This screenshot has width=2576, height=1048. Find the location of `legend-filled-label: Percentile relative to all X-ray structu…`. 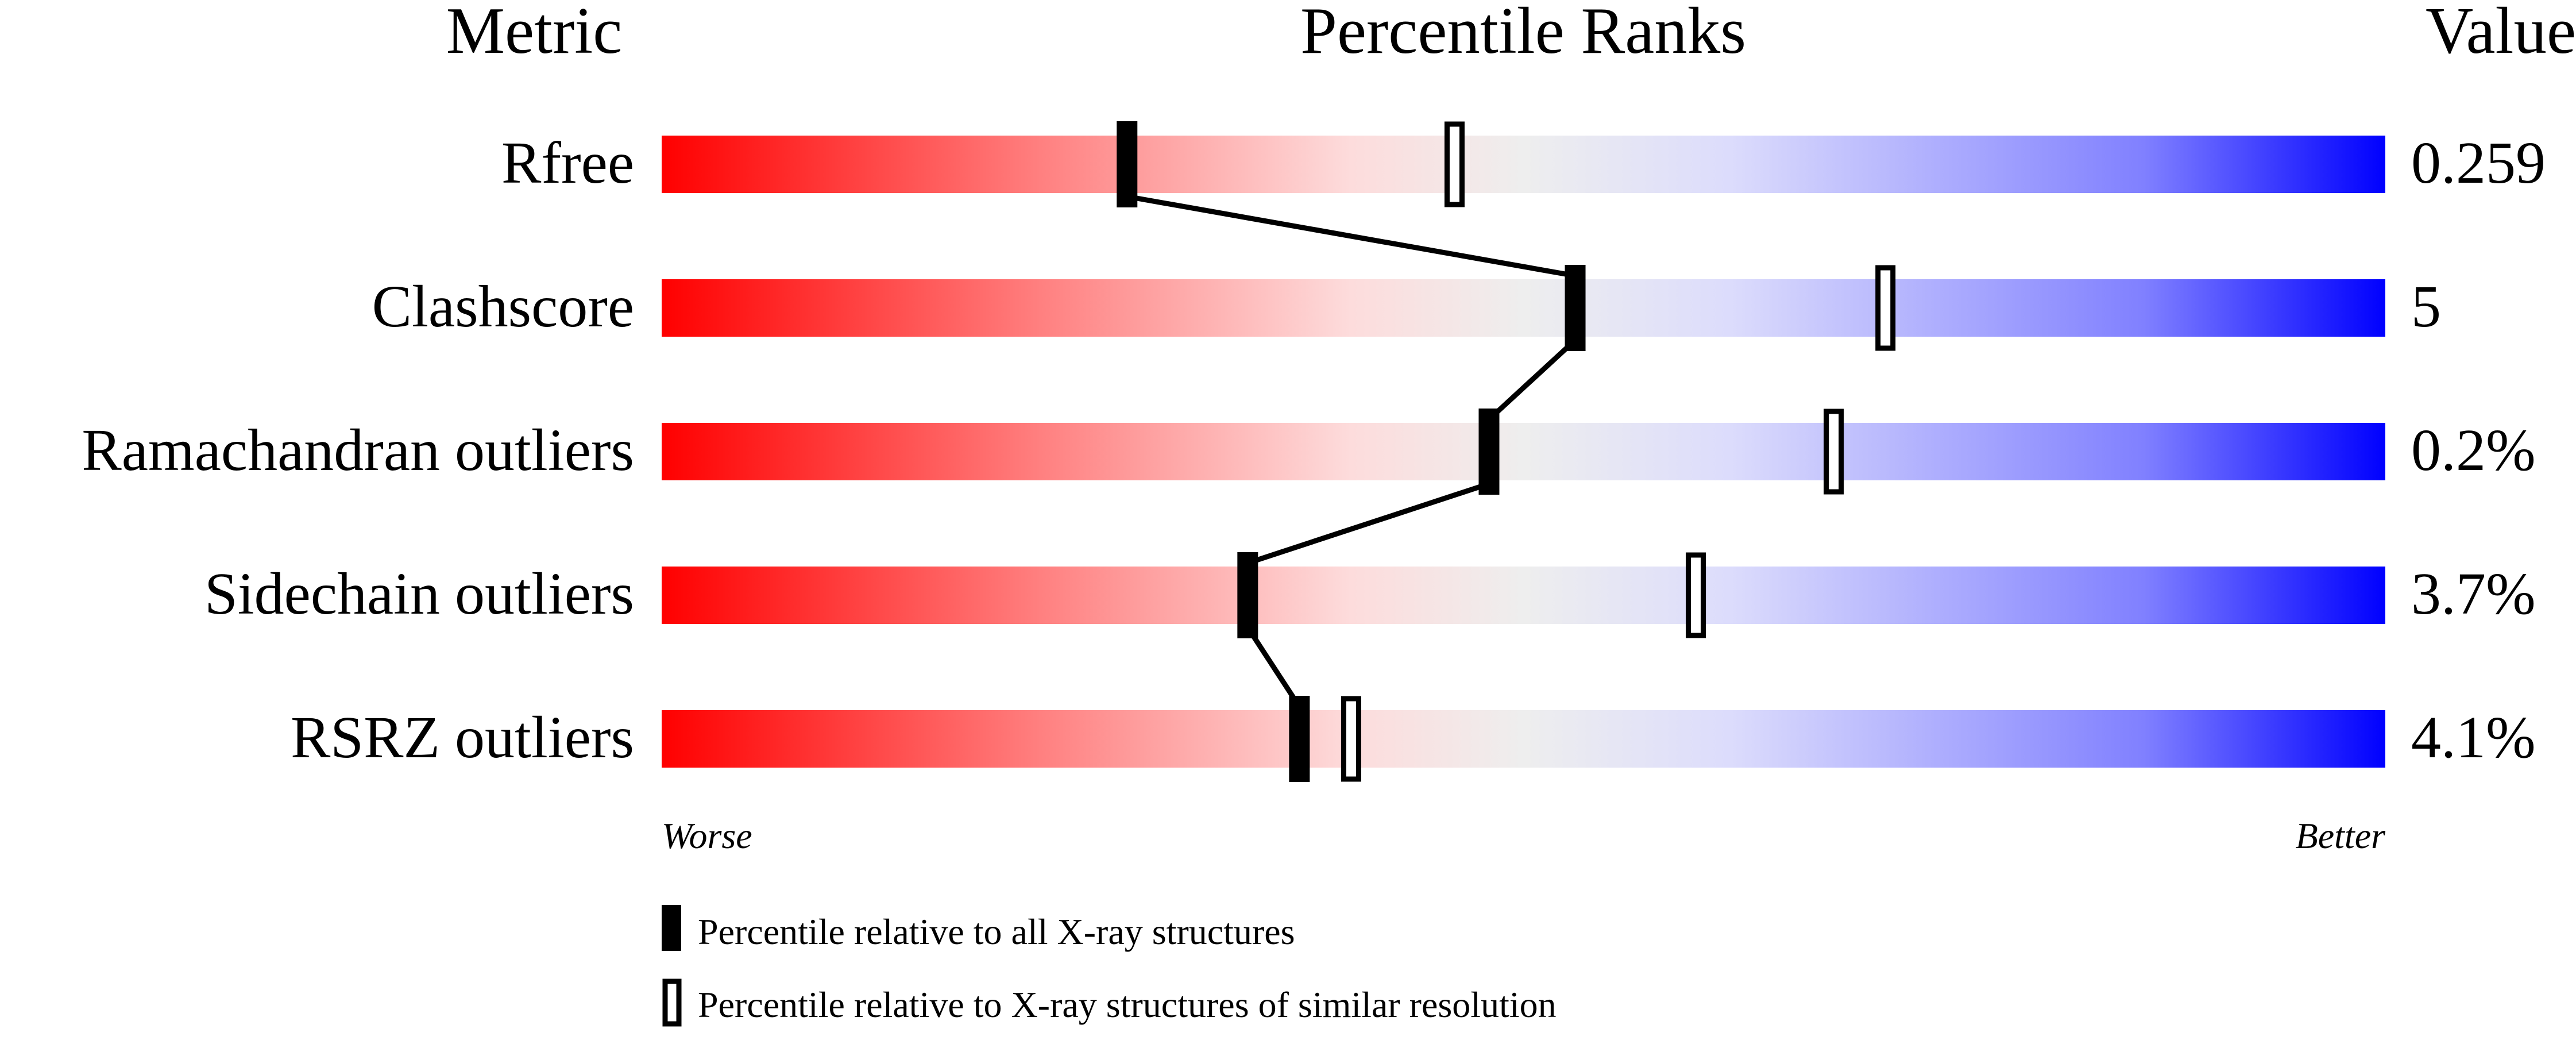

legend-filled-label: Percentile relative to all X-ray structu… is located at coordinates (996, 932).